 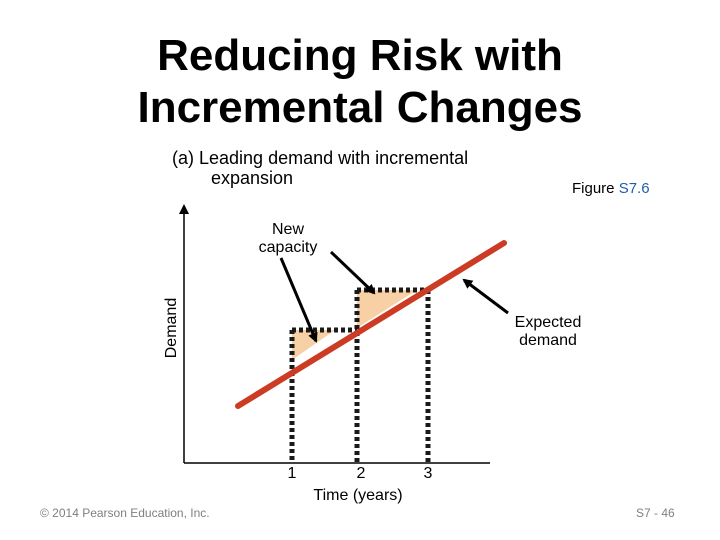 What do you see at coordinates (655, 513) in the screenshot?
I see `slide-page-number: S7 - 46` at bounding box center [655, 513].